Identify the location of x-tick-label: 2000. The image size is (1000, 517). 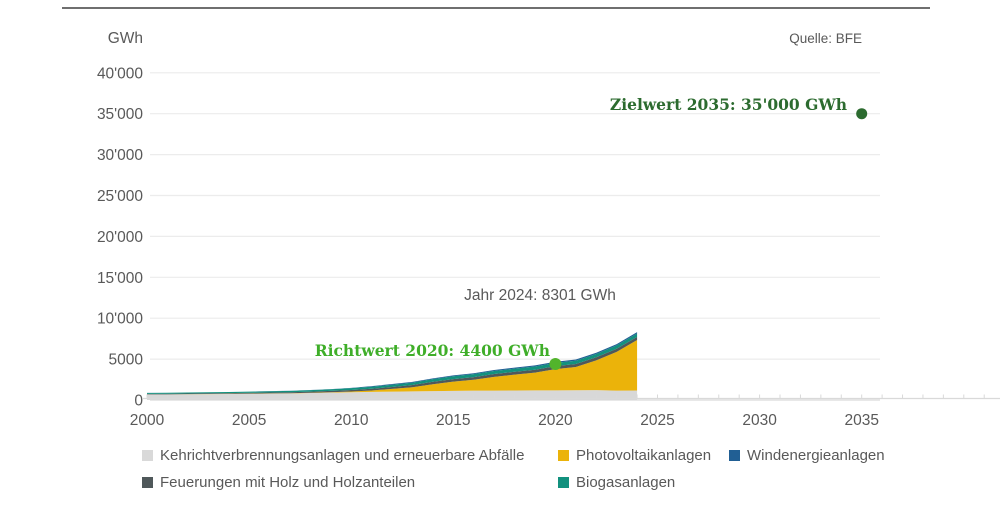
(147, 420).